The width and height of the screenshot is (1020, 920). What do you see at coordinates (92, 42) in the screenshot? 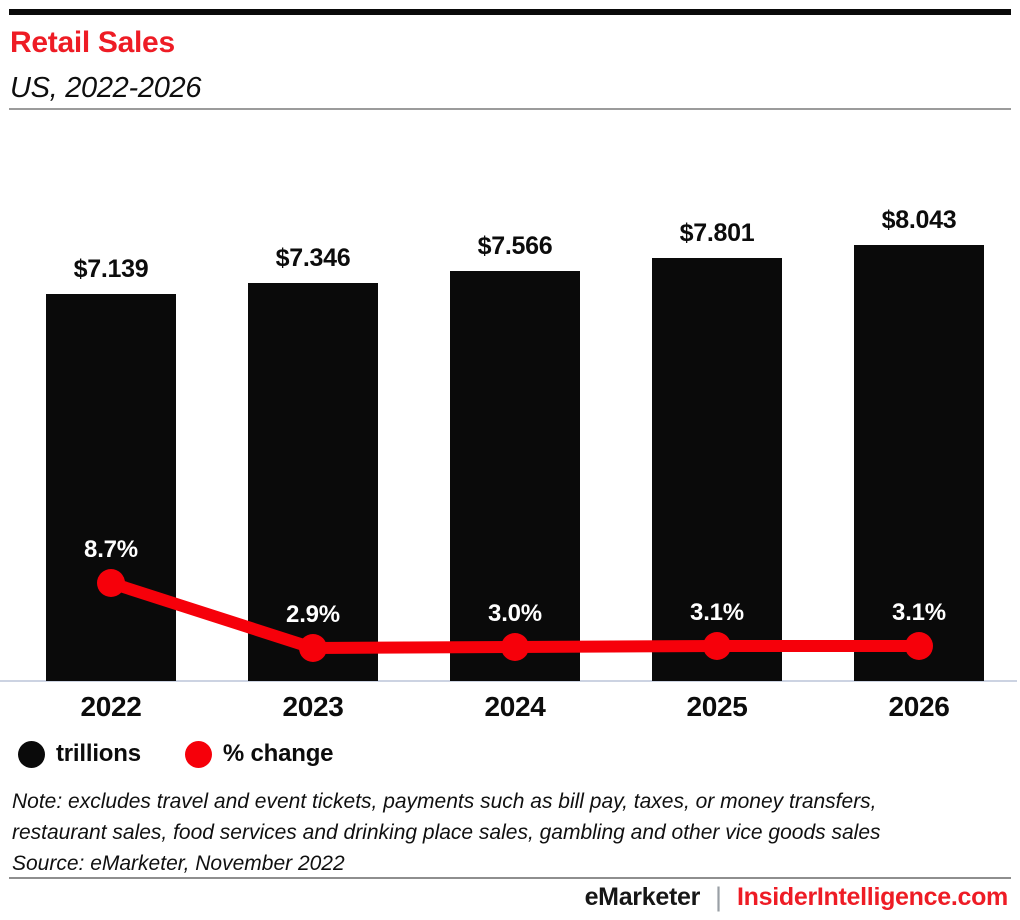
I see `page-title: Retail Sales` at bounding box center [92, 42].